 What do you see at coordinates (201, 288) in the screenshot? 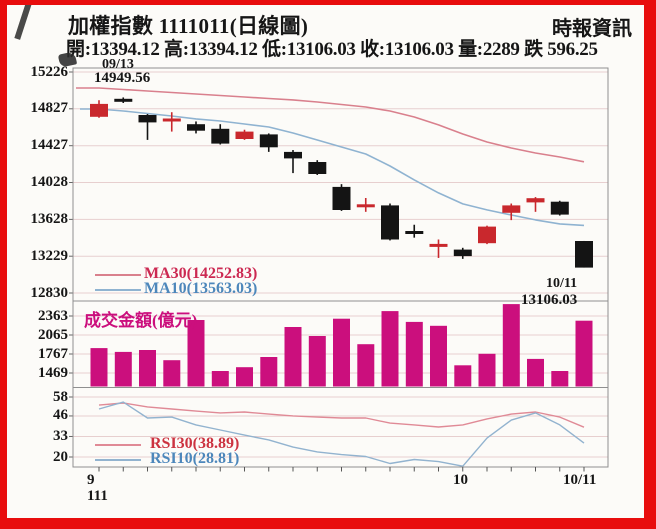
I see `ma10-legend-label: MA10(13563.03)` at bounding box center [201, 288].